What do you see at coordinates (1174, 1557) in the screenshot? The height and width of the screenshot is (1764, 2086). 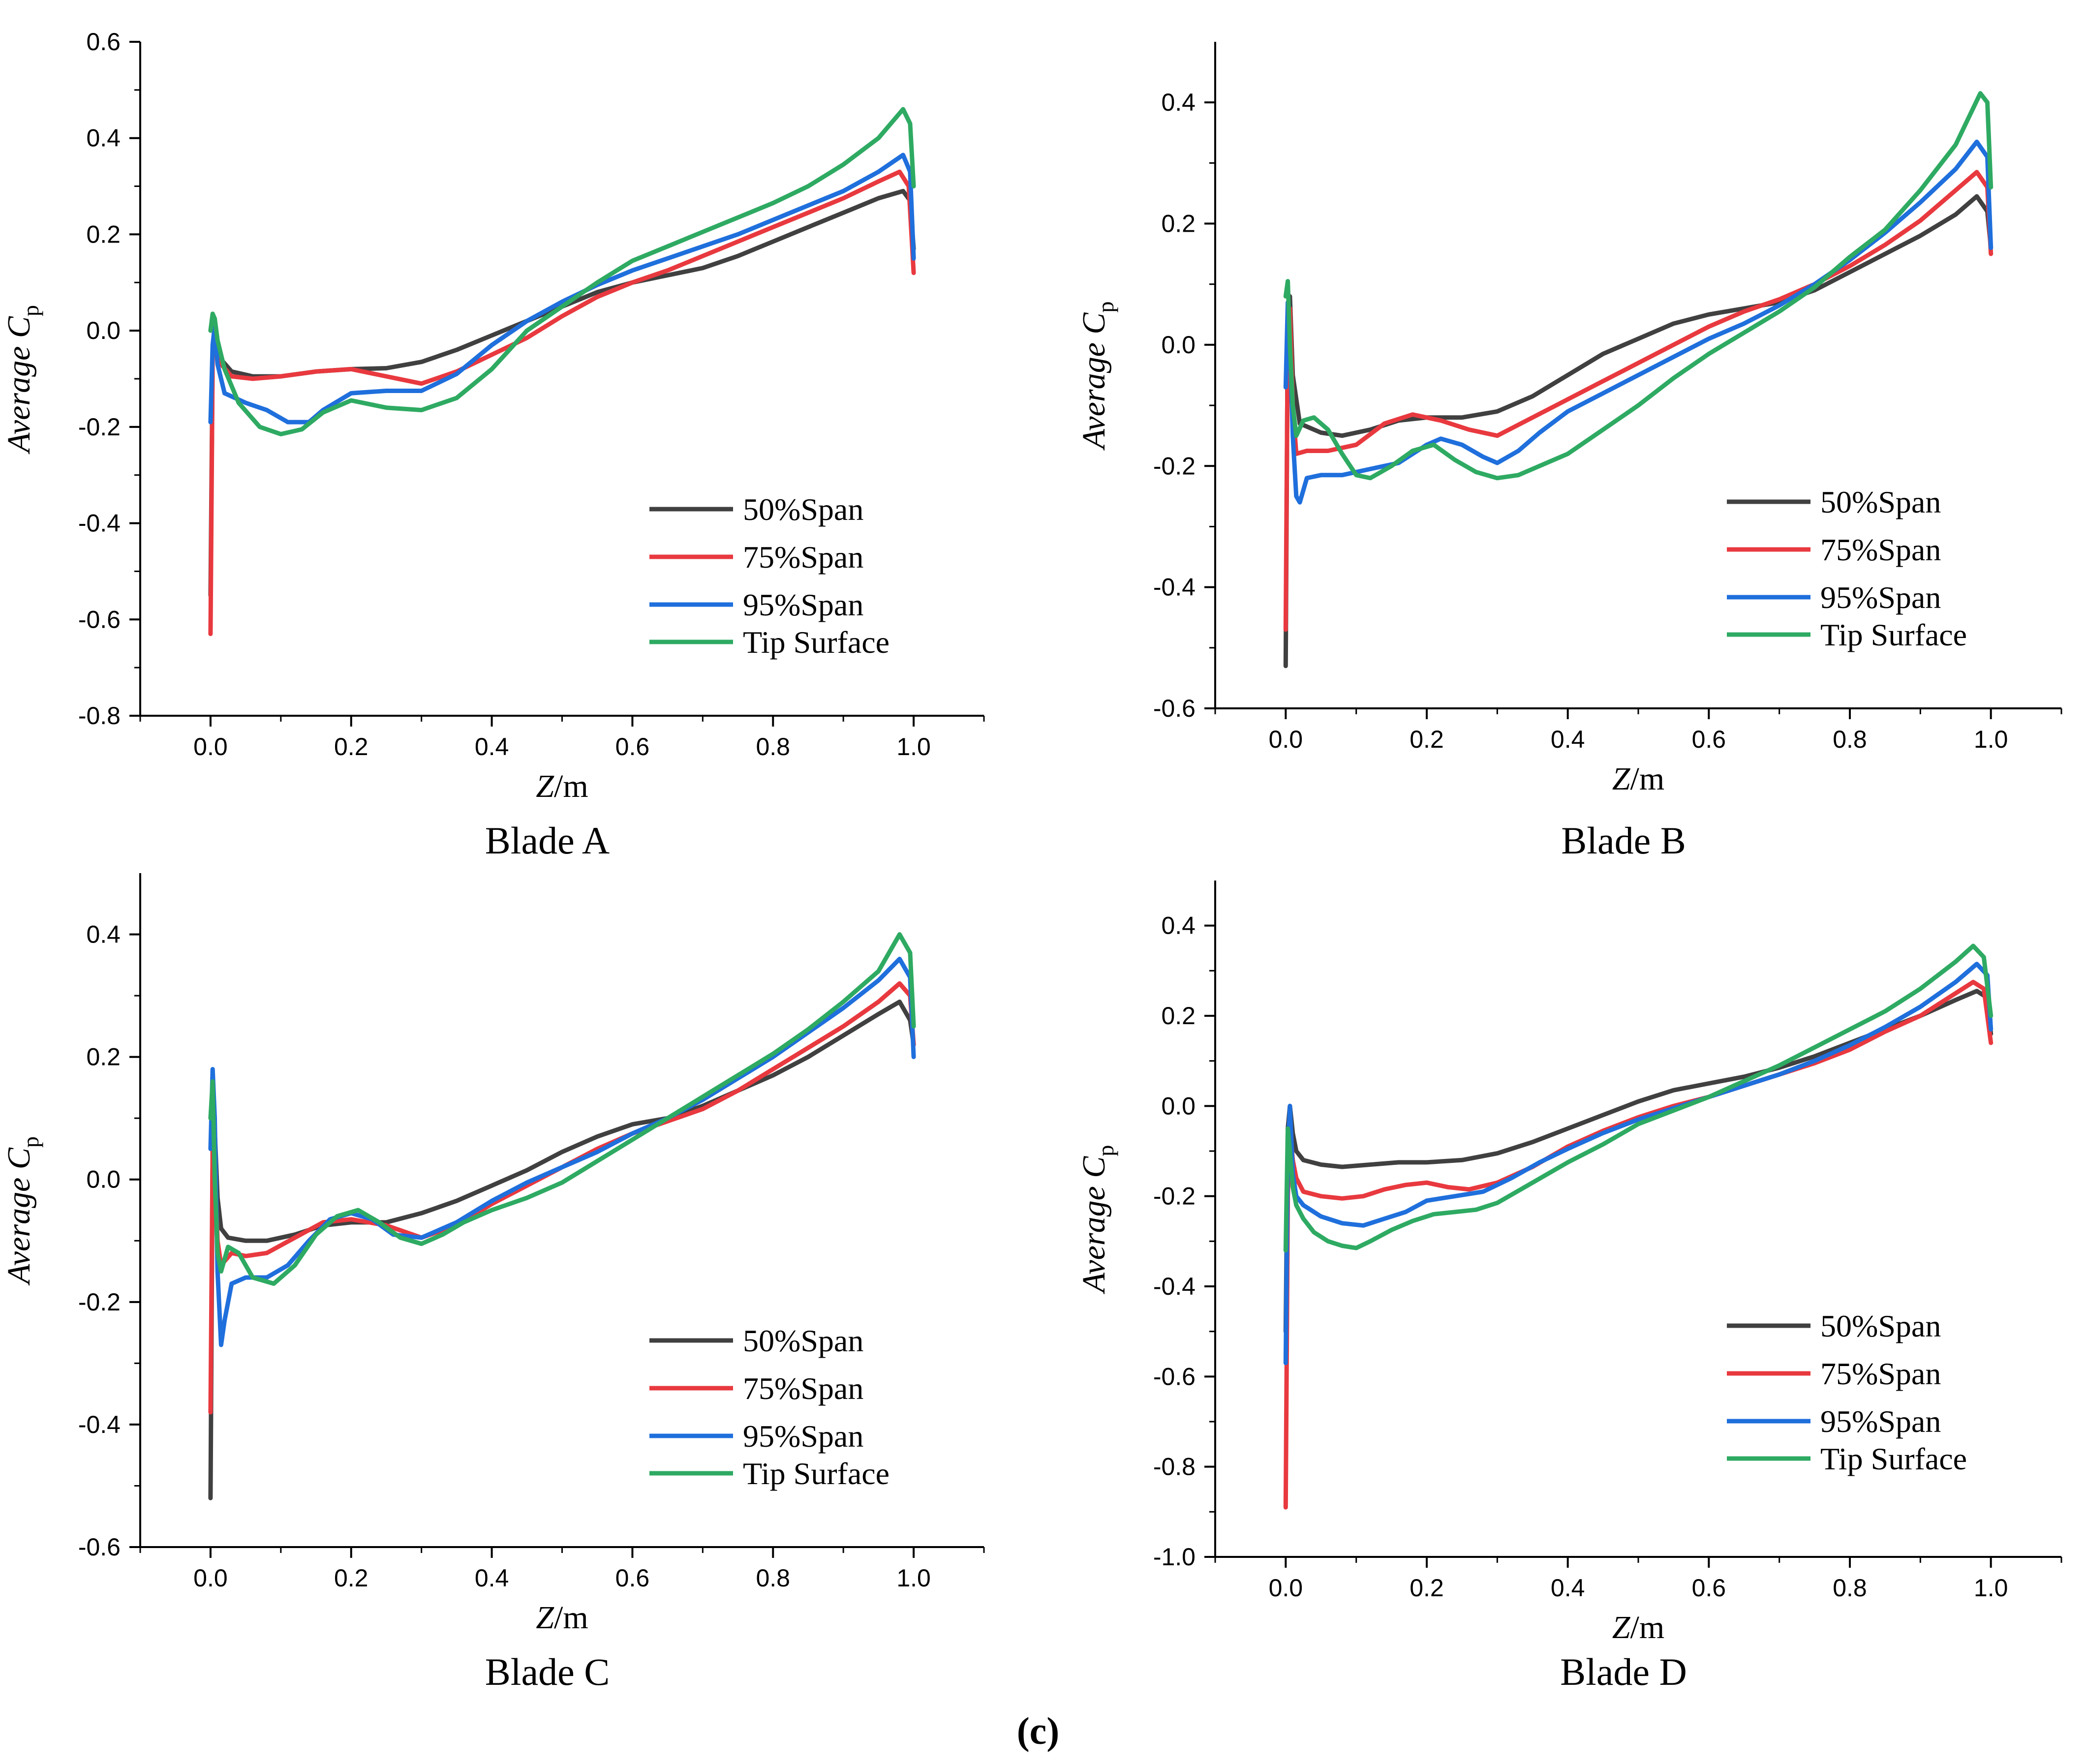 I see `y-tick-label: -1.0` at bounding box center [1174, 1557].